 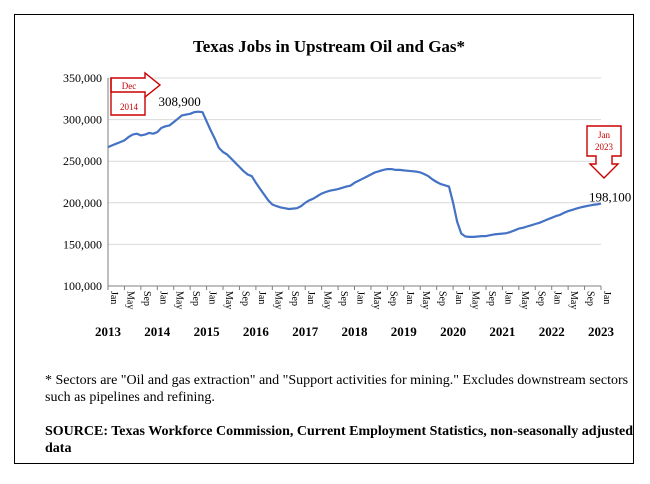 What do you see at coordinates (256, 331) in the screenshot?
I see `x-year-label: 2016` at bounding box center [256, 331].